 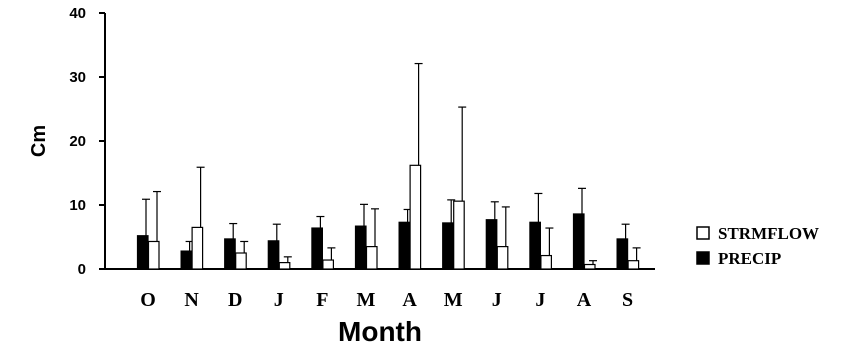 I want to click on x-tick-label: F, so click(x=322, y=300).